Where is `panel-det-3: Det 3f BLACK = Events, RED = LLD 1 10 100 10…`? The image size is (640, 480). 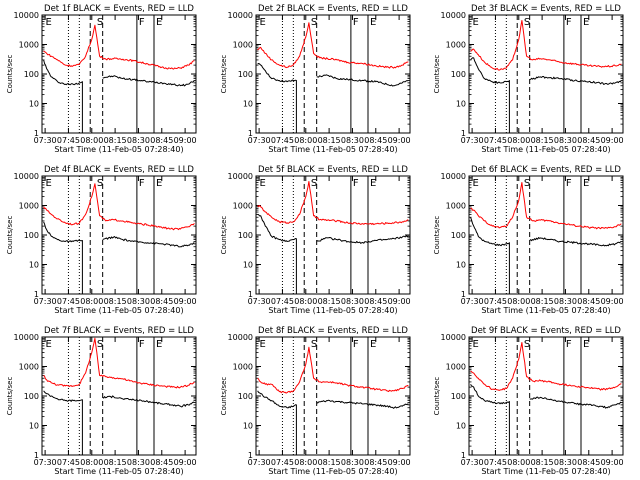 panel-det-3: Det 3f BLACK = Events, RED = LLD 1 10 100 10… is located at coordinates (528, 79).